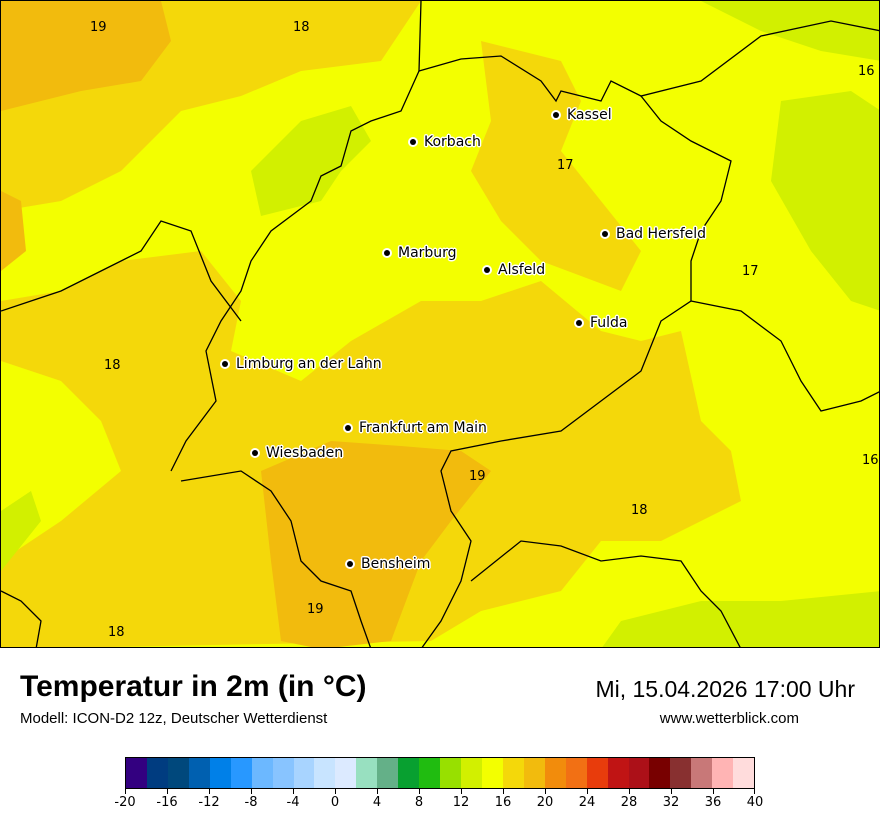 The image size is (880, 830). I want to click on city-korbach: Korbach, so click(445, 142).